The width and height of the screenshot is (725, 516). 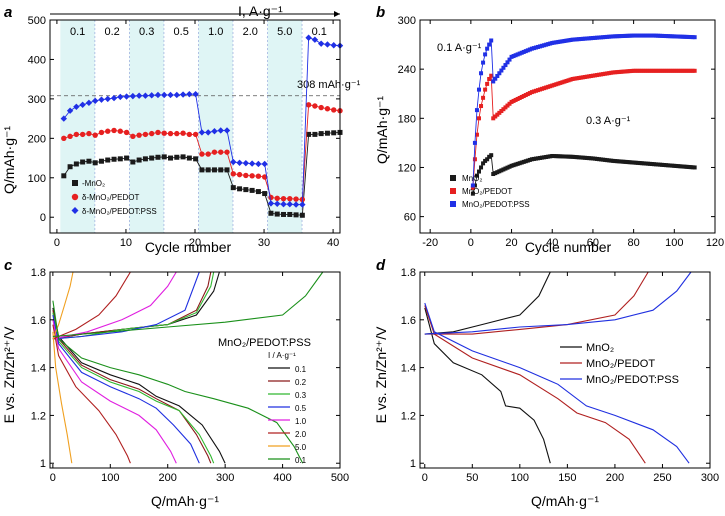 I want to click on a-xlabel: Cycle number, so click(x=188, y=247).